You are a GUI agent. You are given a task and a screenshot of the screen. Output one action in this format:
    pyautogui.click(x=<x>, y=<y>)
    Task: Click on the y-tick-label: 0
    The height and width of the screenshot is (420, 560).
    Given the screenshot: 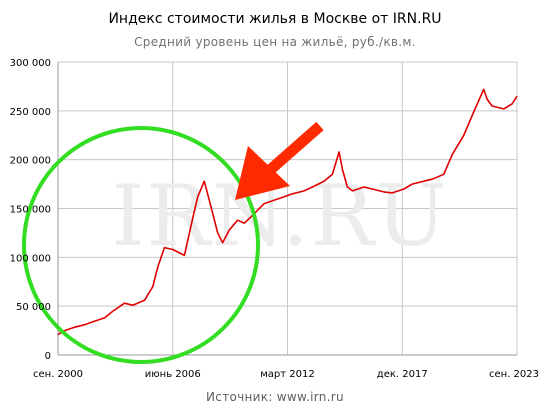 What is the action you would take?
    pyautogui.click(x=48, y=356)
    